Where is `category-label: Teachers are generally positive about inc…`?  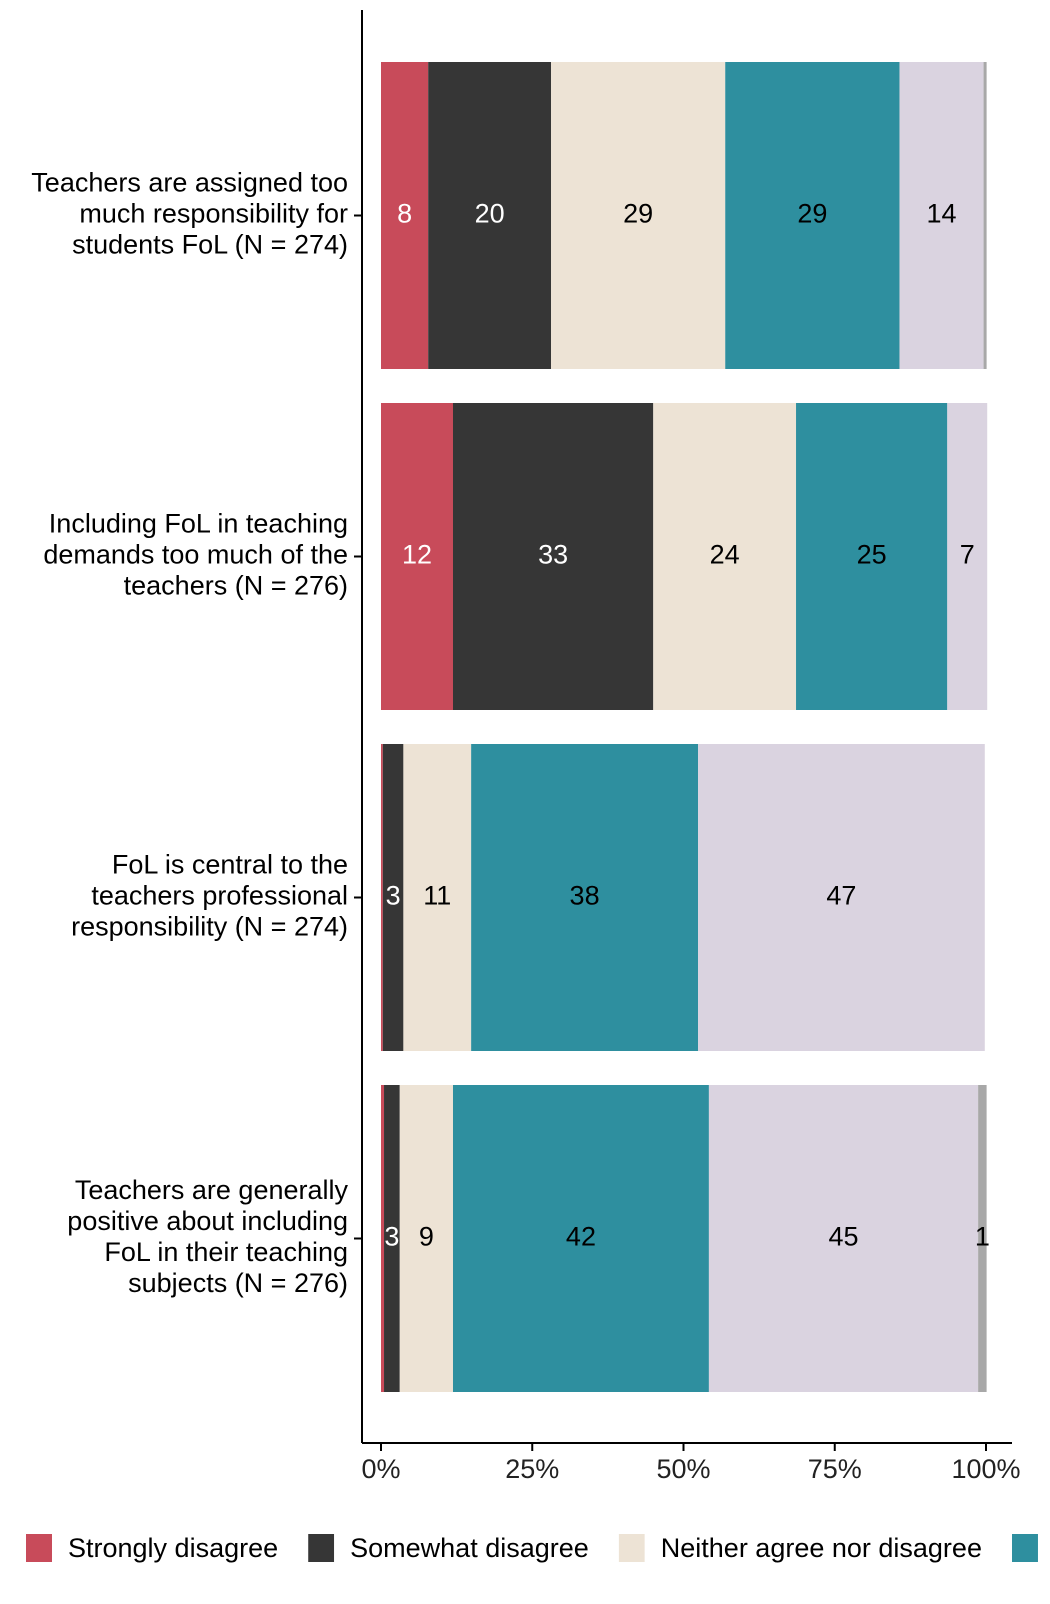 category-label: Teachers are generally positive about inc… is located at coordinates (207, 1236).